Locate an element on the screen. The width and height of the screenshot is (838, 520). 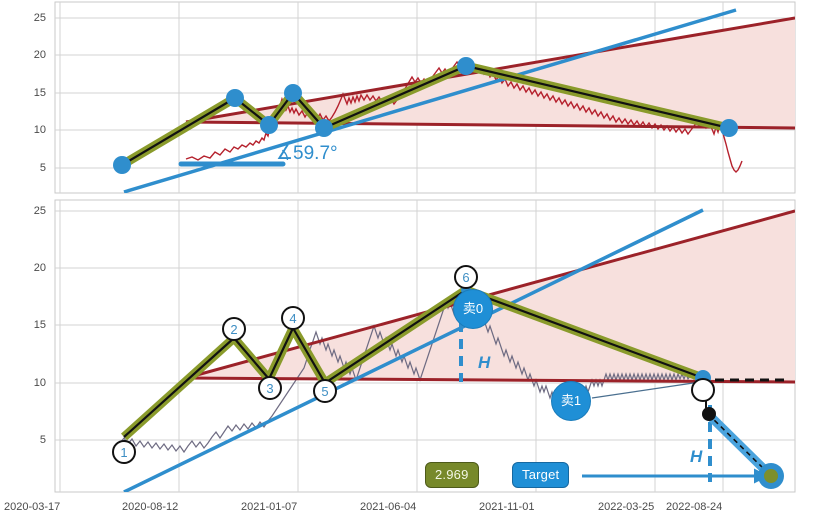
target-label-chip: Target is located at coordinates (541, 475).